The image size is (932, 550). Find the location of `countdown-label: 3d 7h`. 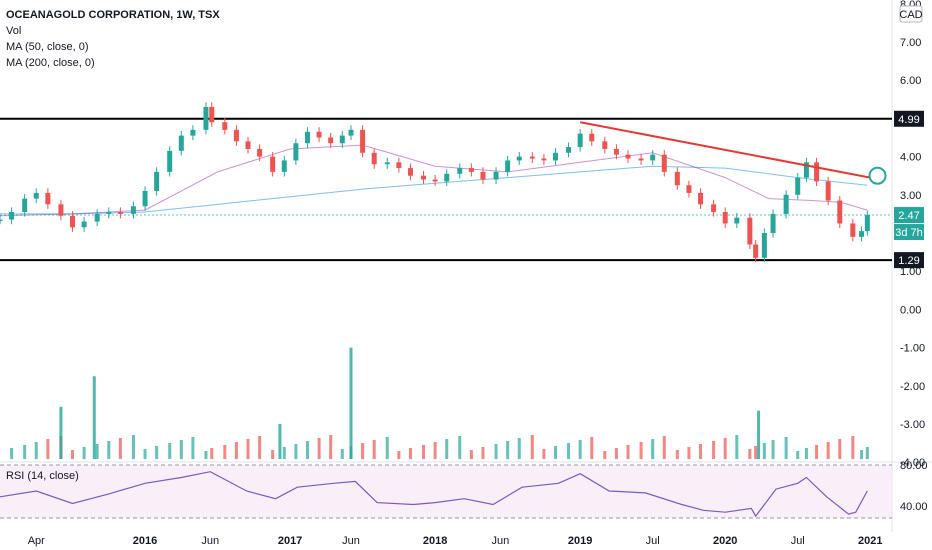

countdown-label: 3d 7h is located at coordinates (909, 233).